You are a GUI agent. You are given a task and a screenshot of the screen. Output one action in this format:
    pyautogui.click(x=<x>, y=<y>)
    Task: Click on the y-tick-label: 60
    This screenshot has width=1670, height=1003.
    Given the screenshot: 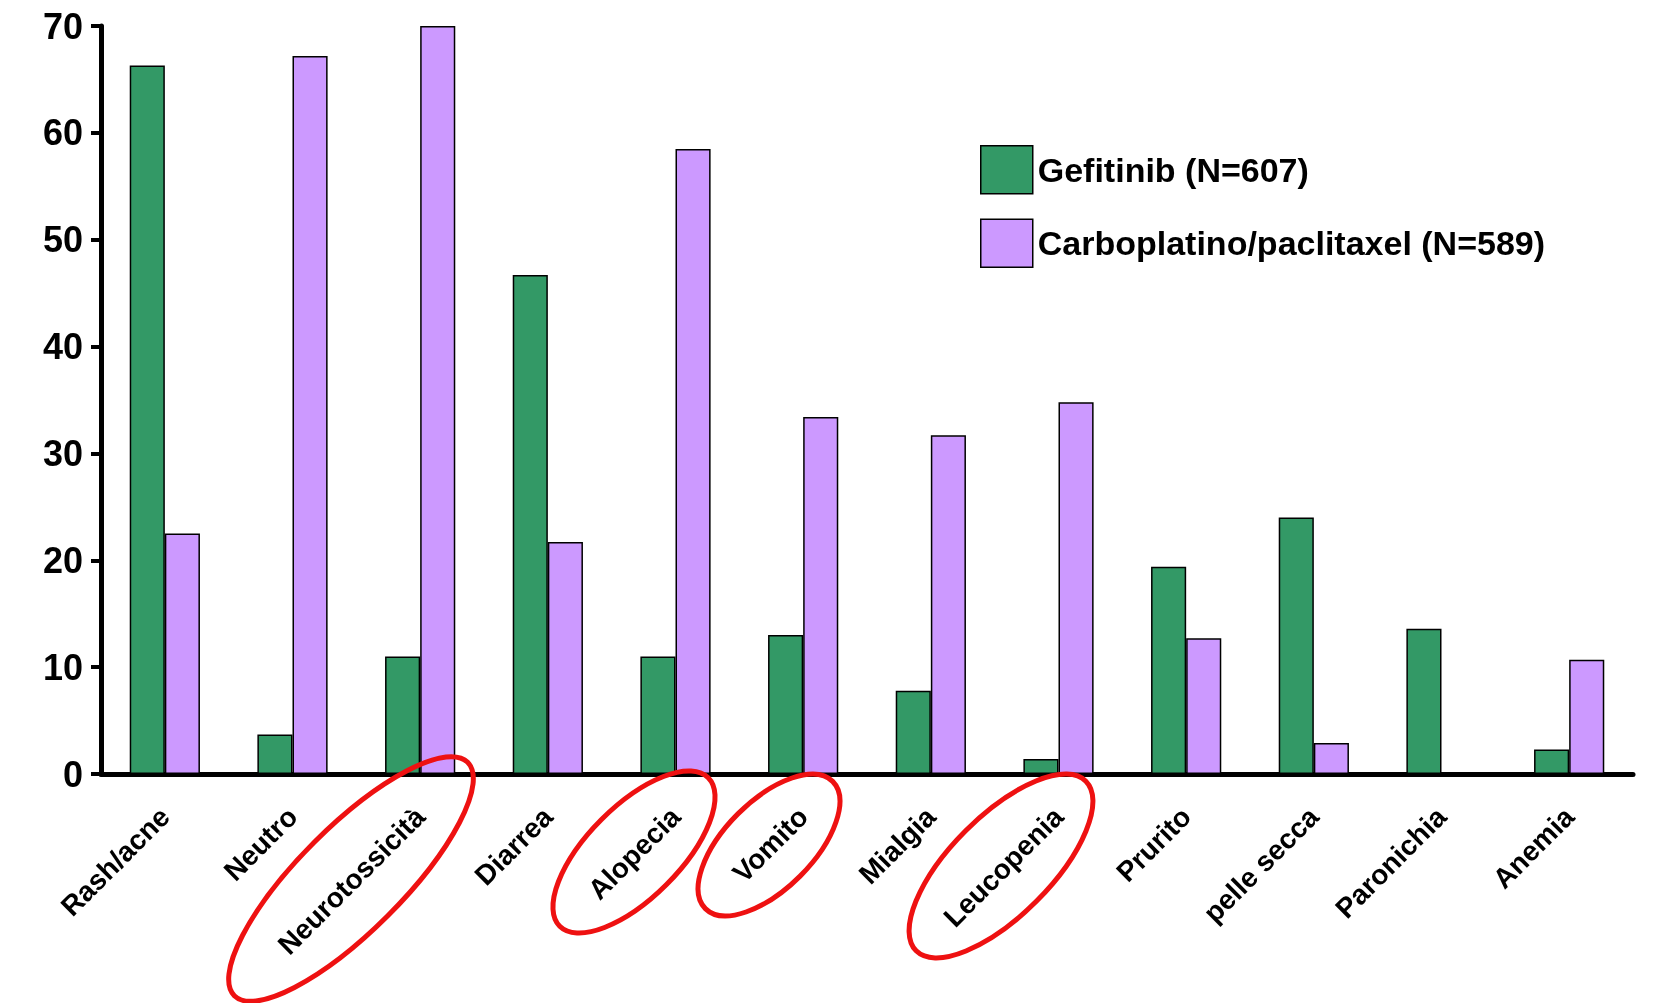 What is the action you would take?
    pyautogui.click(x=62, y=133)
    